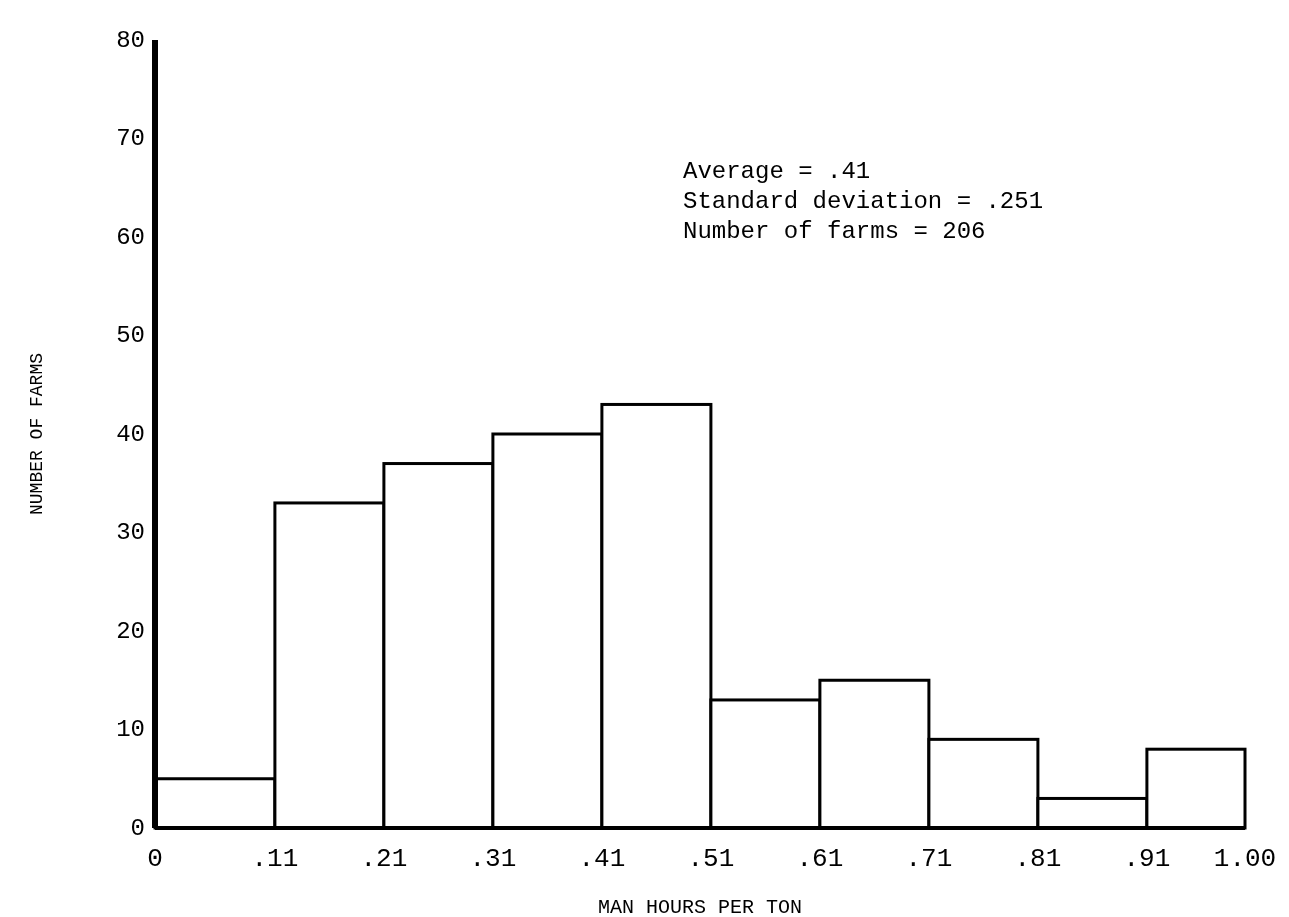  I want to click on x-tick-label: .71, so click(929, 859).